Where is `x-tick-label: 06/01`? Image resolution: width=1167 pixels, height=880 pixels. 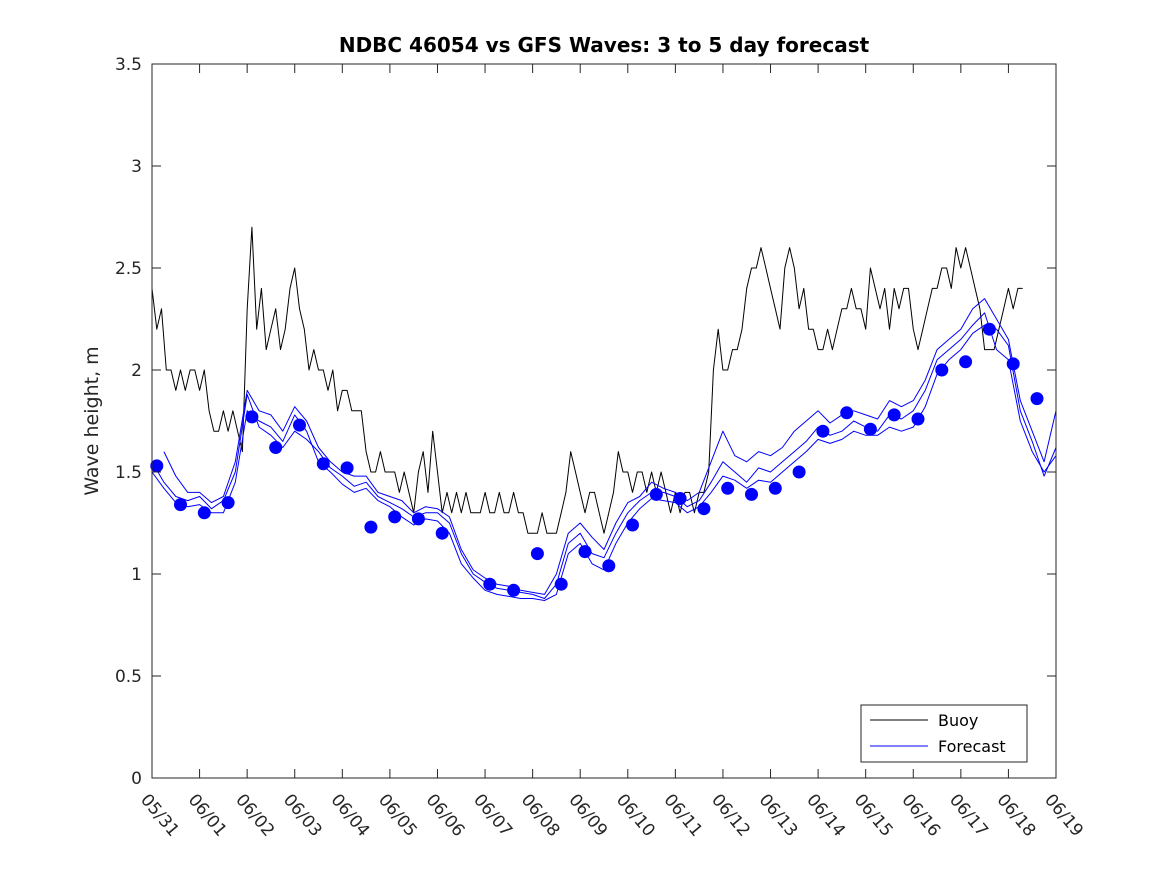 x-tick-label: 06/01 is located at coordinates (207, 815).